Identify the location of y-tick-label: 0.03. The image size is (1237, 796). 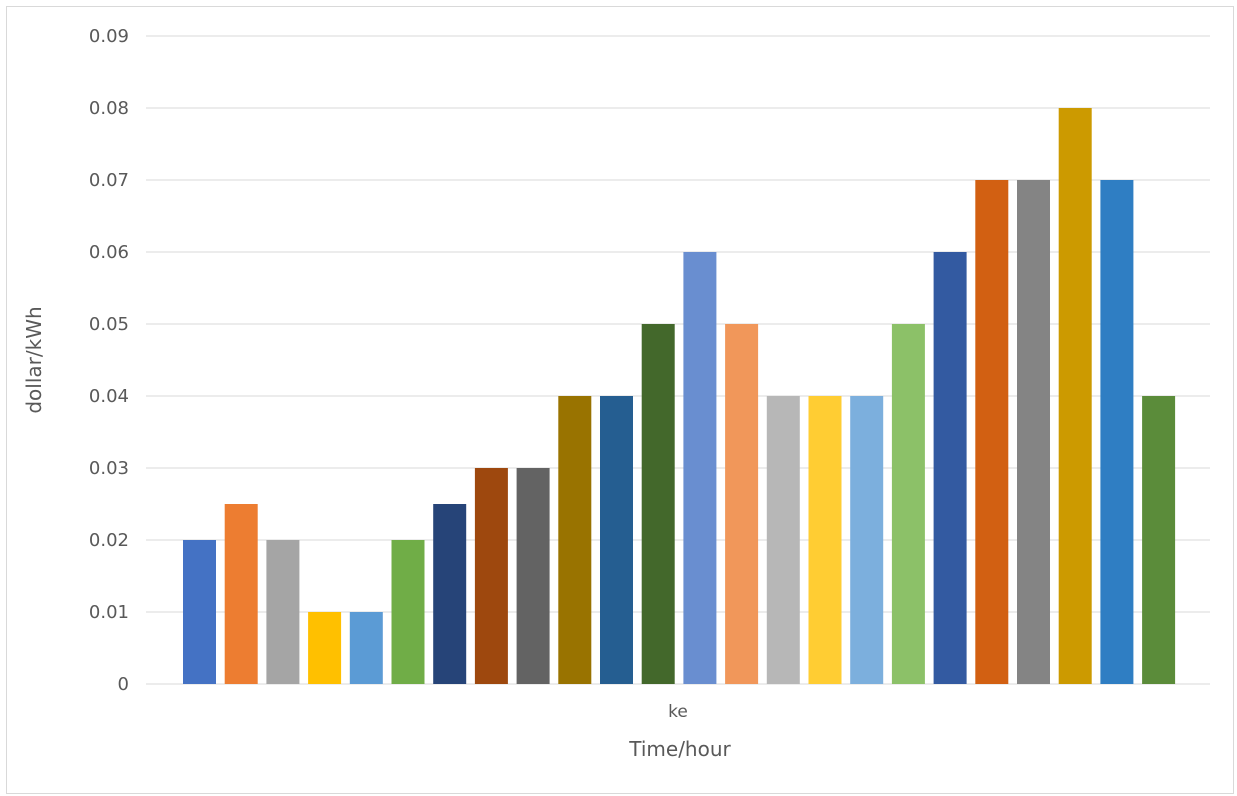
(109, 468).